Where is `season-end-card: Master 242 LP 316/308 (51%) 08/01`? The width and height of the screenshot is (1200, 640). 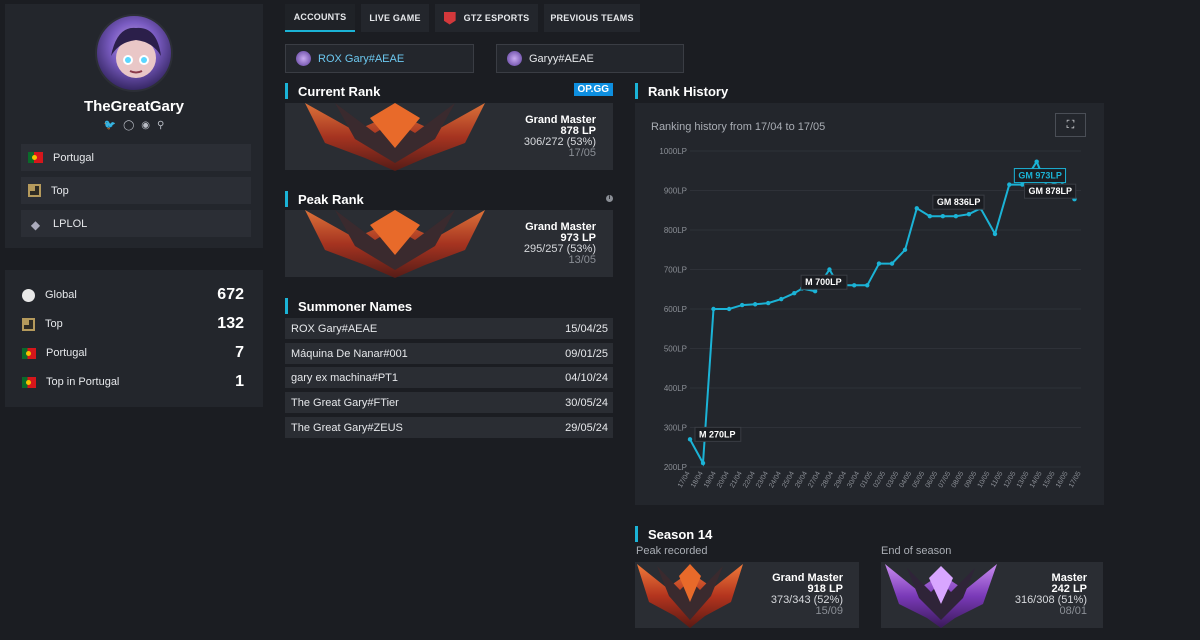 season-end-card: Master 242 LP 316/308 (51%) 08/01 is located at coordinates (992, 595).